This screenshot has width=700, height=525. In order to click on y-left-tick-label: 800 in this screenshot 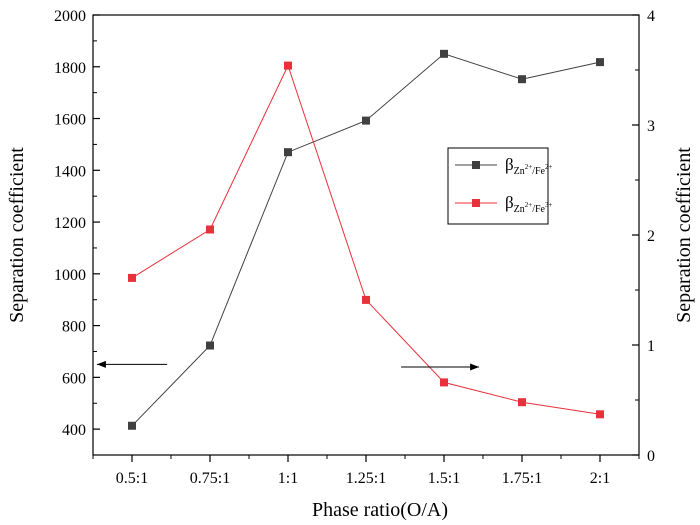, I will do `click(74, 327)`.